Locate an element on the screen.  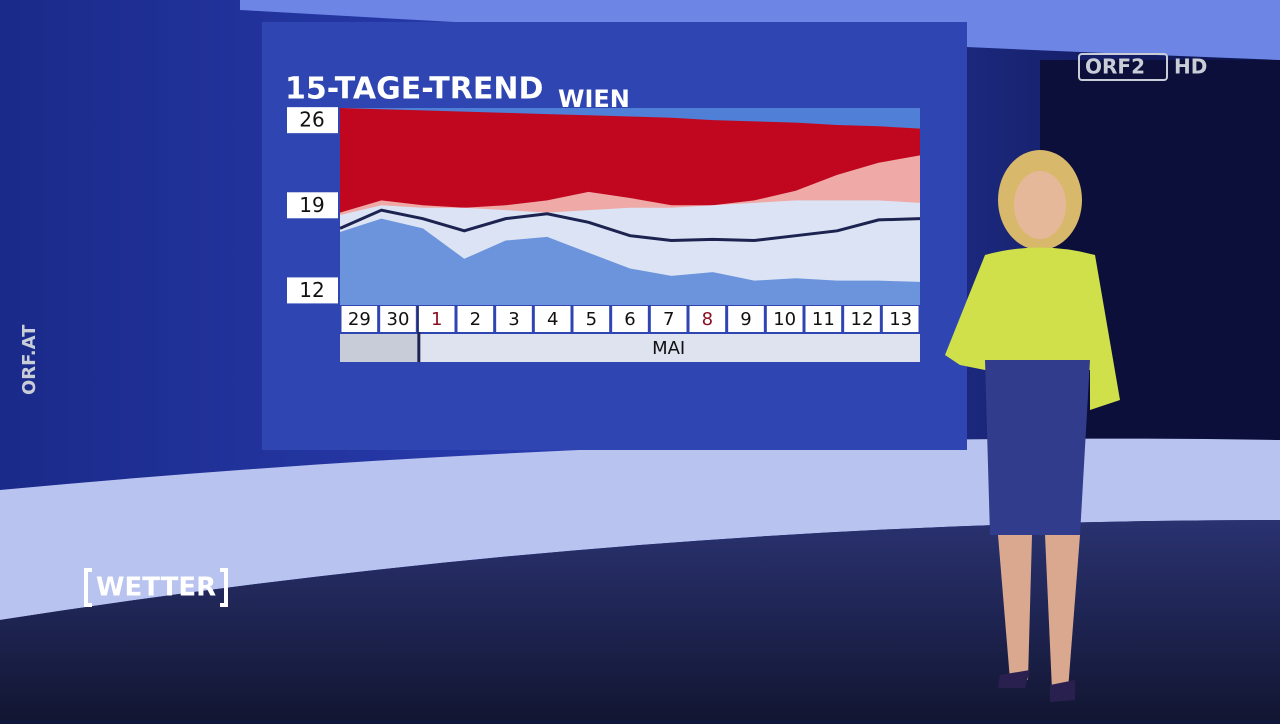
x-tick-label: 4 is located at coordinates (552, 319).